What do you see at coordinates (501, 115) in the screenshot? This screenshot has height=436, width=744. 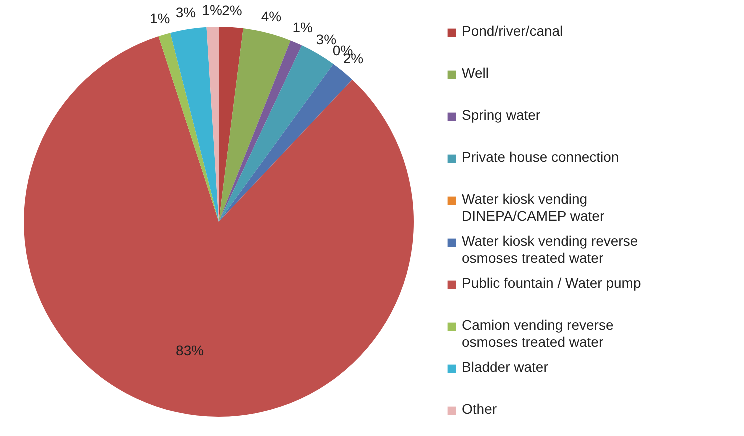 I see `legend-label: Spring water` at bounding box center [501, 115].